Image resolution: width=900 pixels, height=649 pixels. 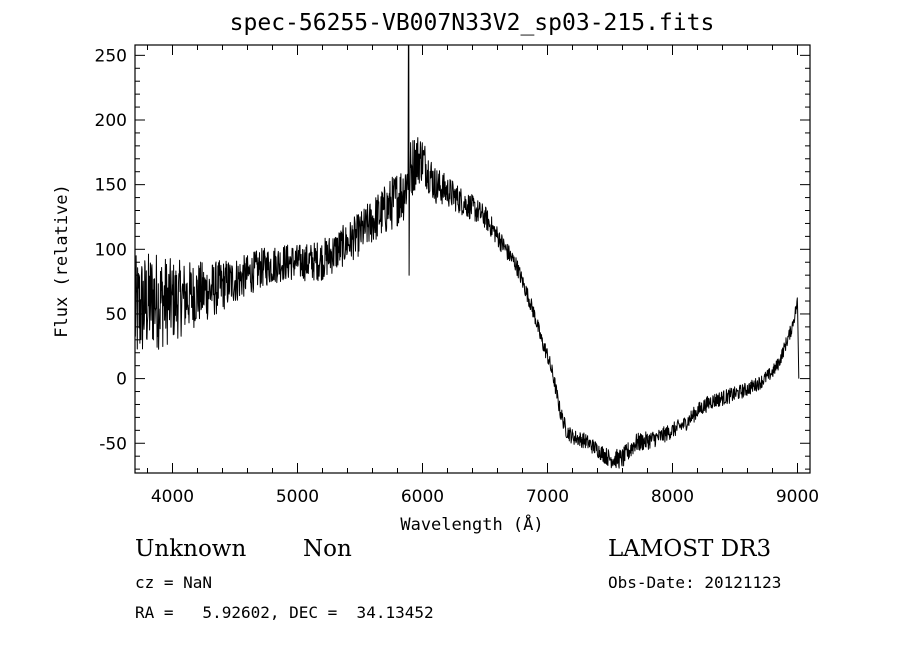 What do you see at coordinates (472, 23) in the screenshot?
I see `chart-title: spec-56255-VB007N33V2_sp03-215.fits` at bounding box center [472, 23].